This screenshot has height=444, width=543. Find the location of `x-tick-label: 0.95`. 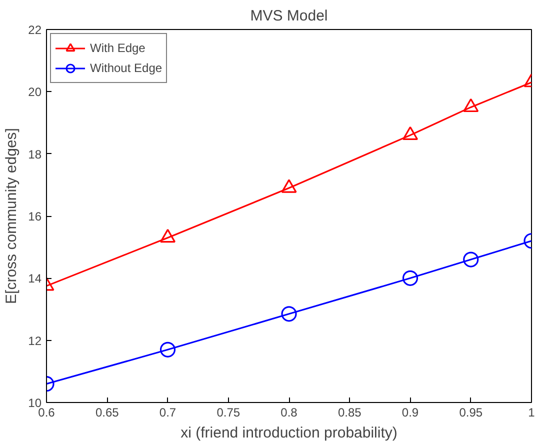

x-tick-label: 0.95 is located at coordinates (471, 413).